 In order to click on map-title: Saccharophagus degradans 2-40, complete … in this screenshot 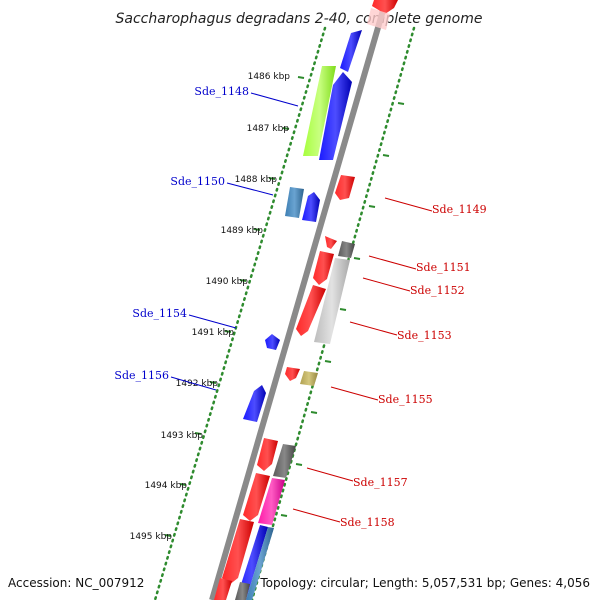, I will do `click(299, 19)`.